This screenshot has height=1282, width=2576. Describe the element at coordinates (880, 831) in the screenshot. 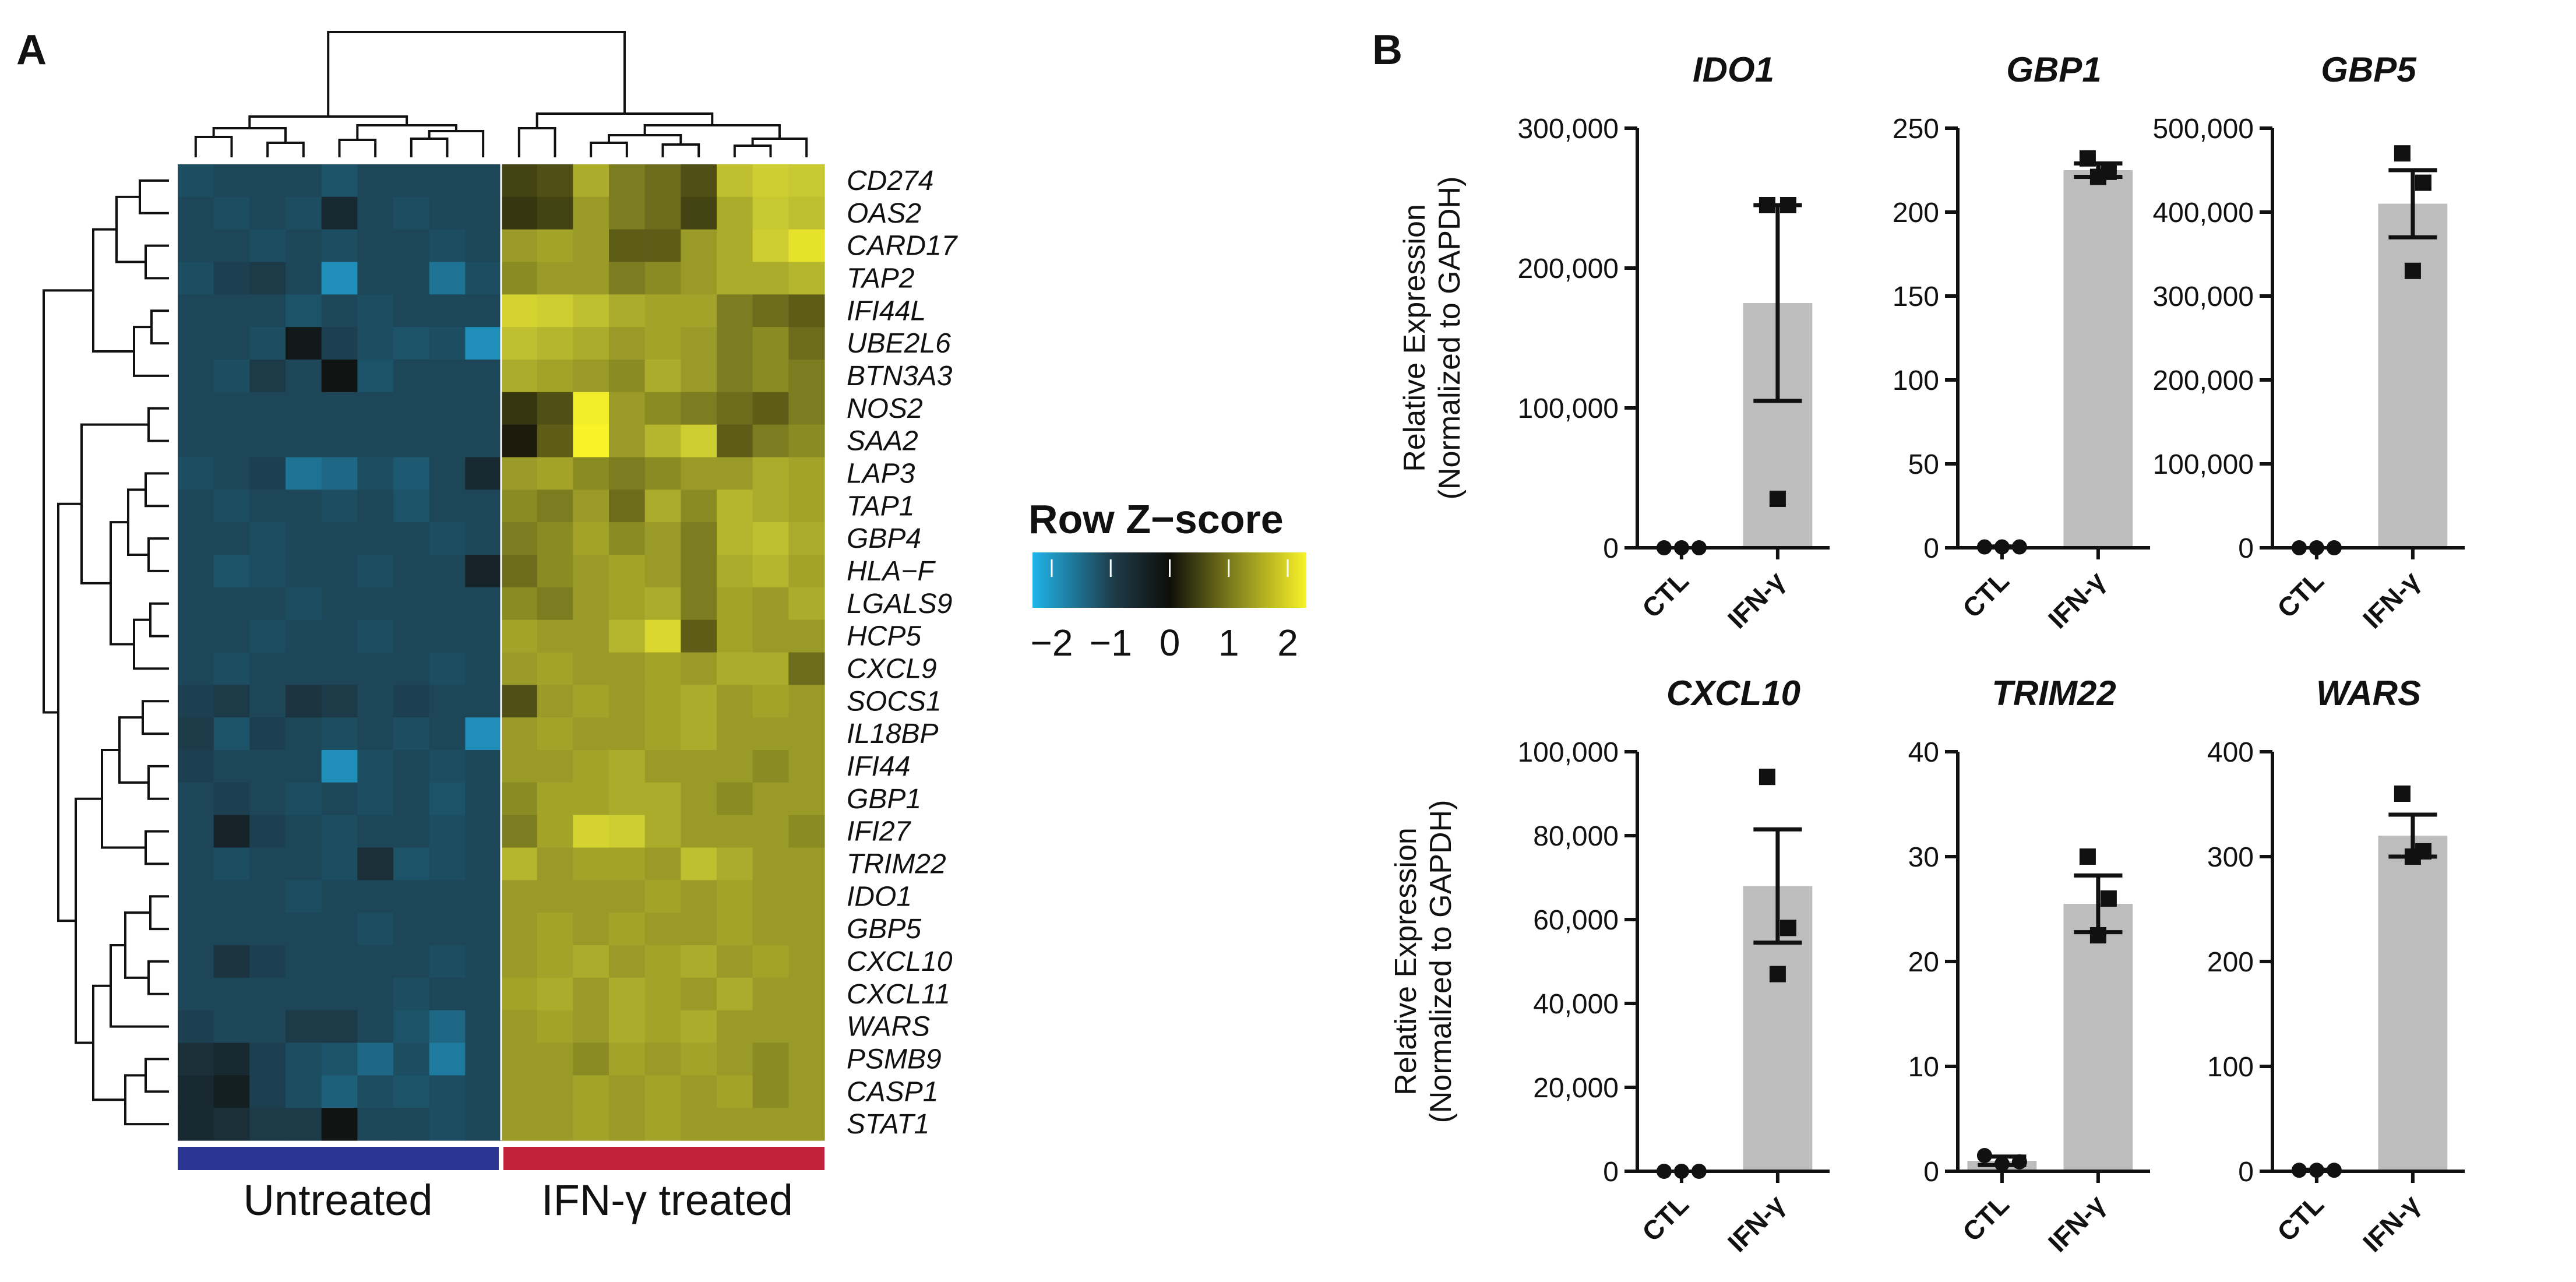

I see `gene-label: IFI27` at that location.